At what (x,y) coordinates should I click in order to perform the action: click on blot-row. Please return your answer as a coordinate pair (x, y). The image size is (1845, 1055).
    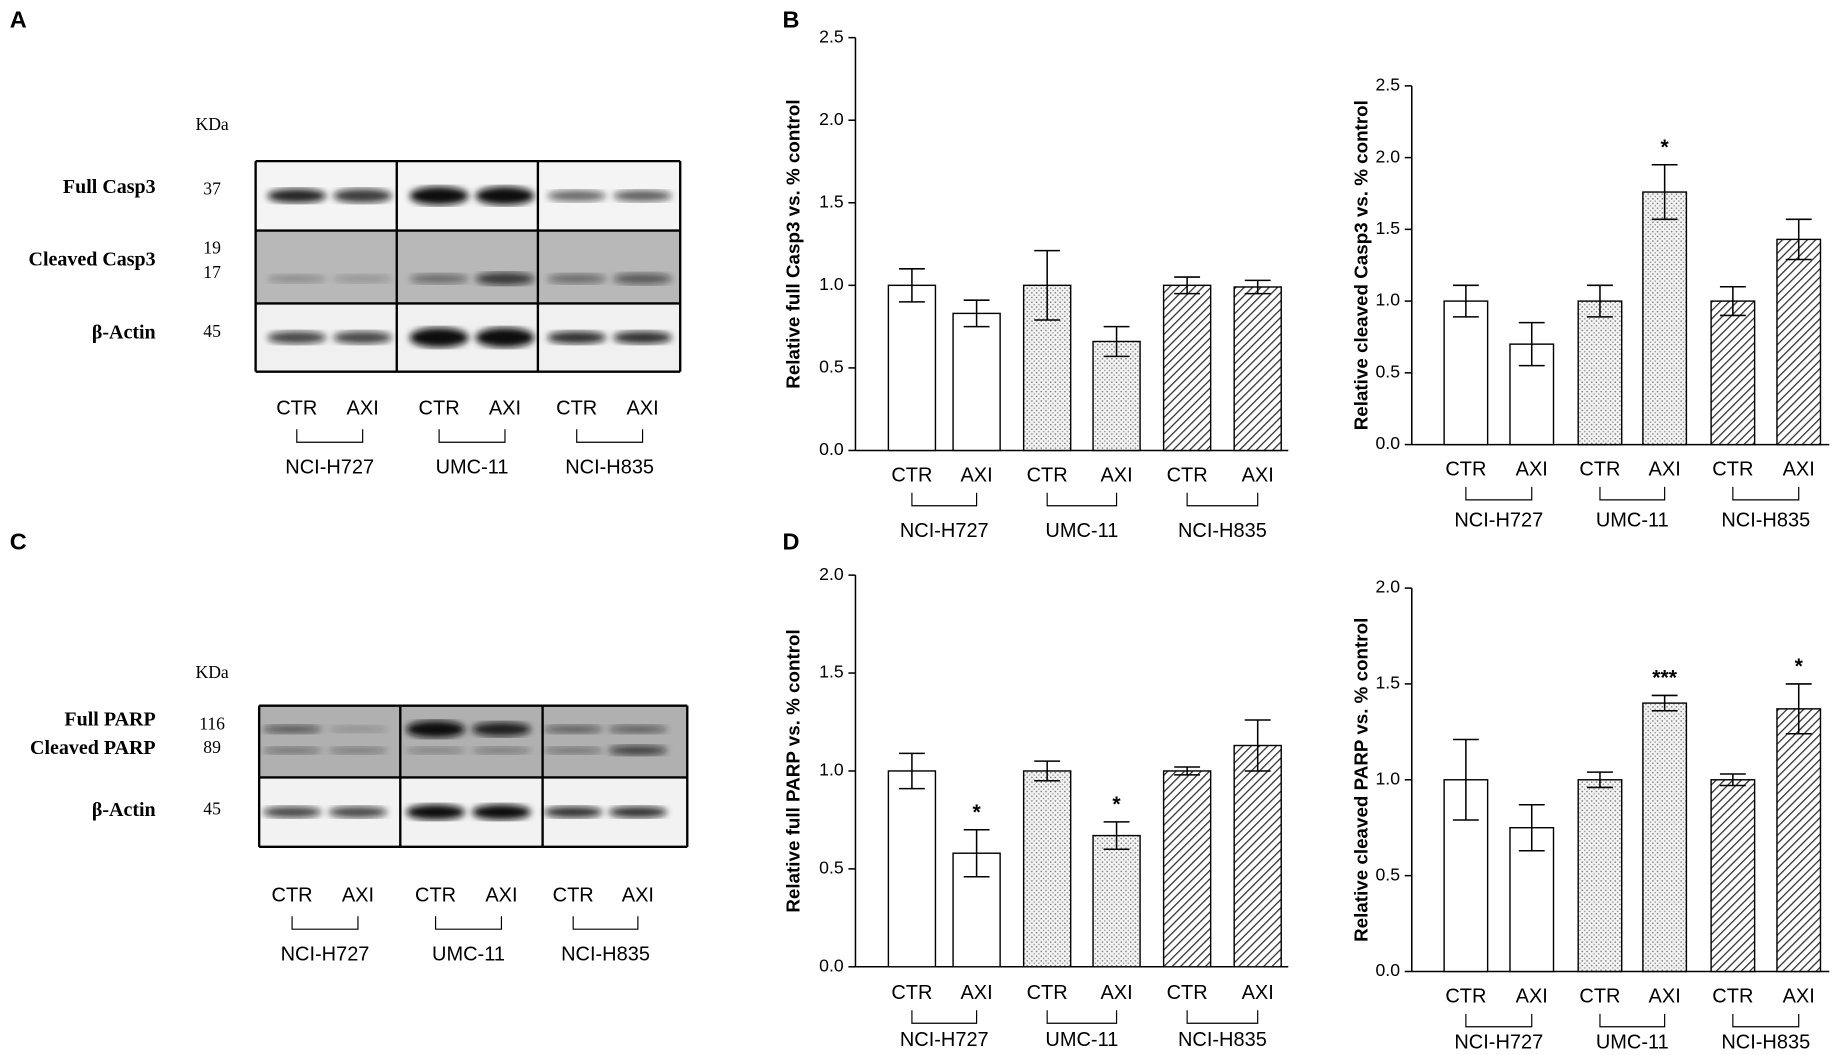
    Looking at the image, I should click on (468, 267).